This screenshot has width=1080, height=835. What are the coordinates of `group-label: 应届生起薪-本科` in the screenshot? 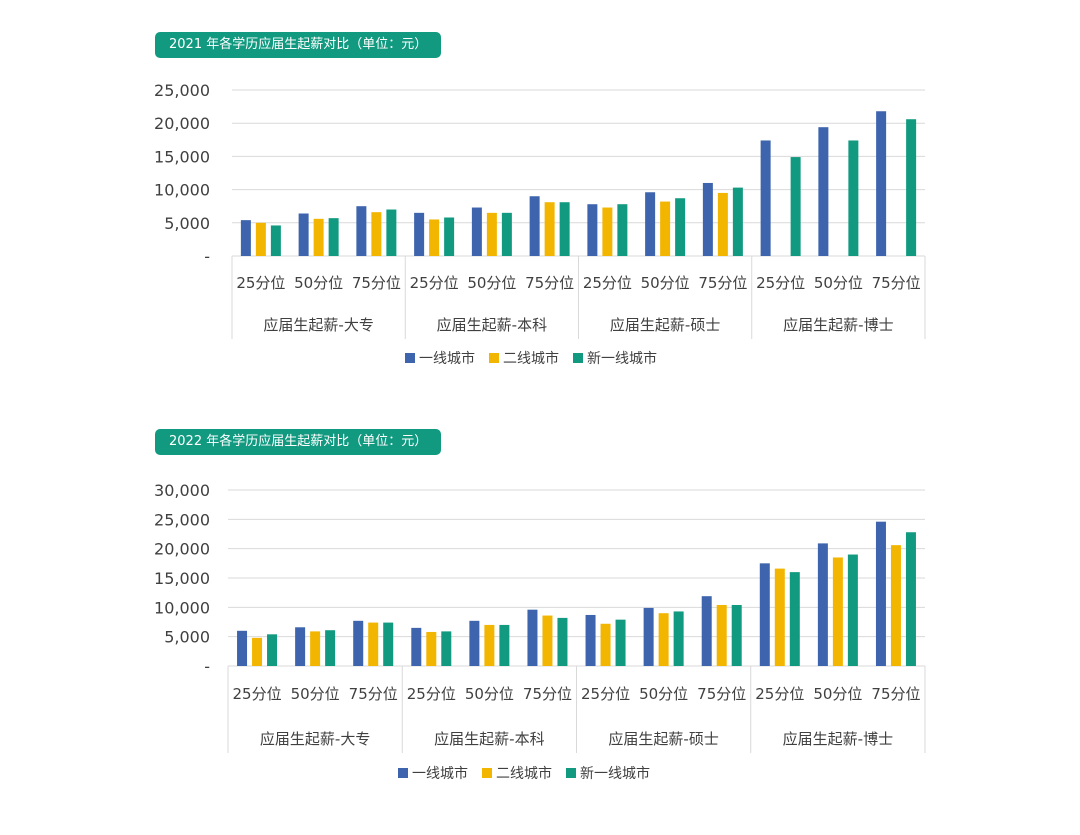 It's located at (489, 739).